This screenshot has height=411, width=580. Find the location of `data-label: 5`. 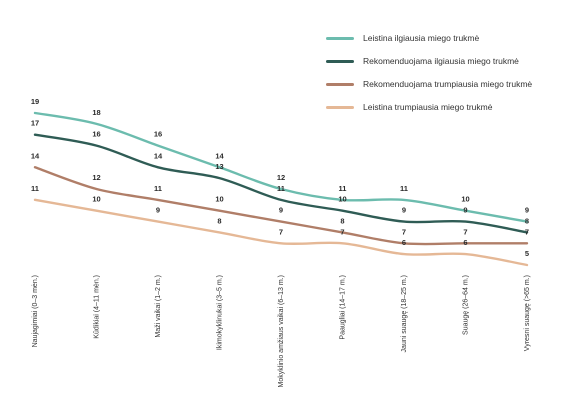

data-label: 5 is located at coordinates (527, 253).